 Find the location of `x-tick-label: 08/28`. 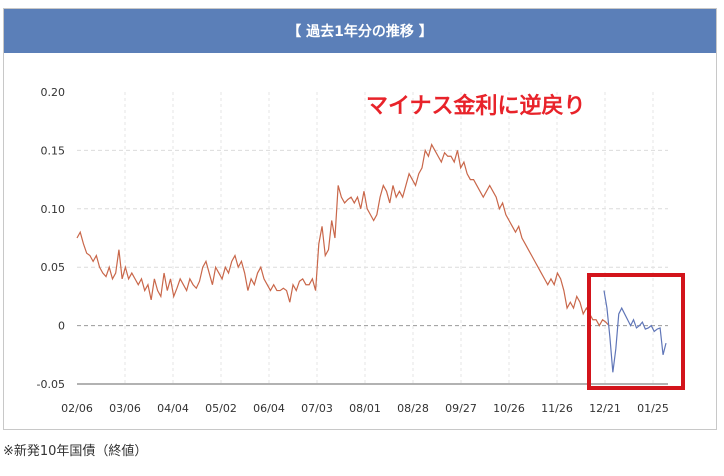

x-tick-label: 08/28 is located at coordinates (413, 408).